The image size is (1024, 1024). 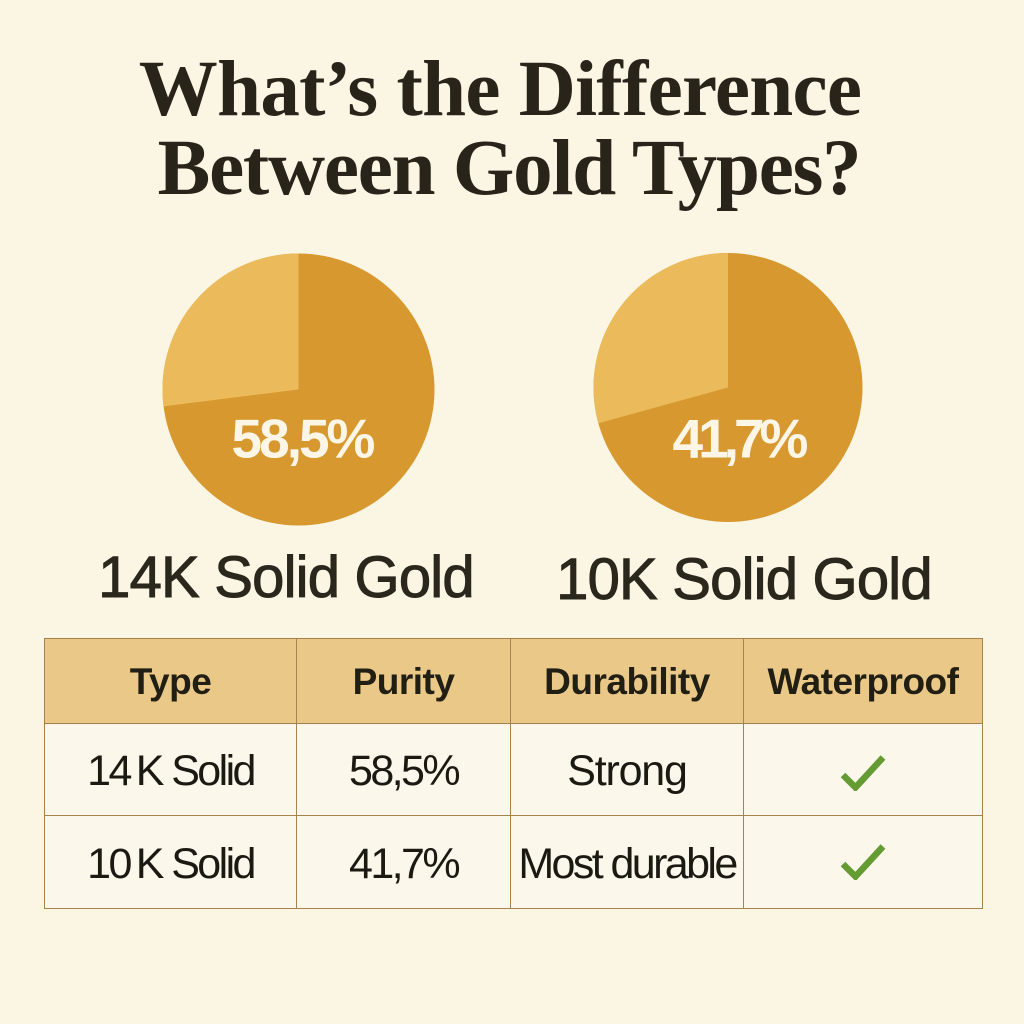 I want to click on svg-text: 58,5%, so click(x=303, y=439).